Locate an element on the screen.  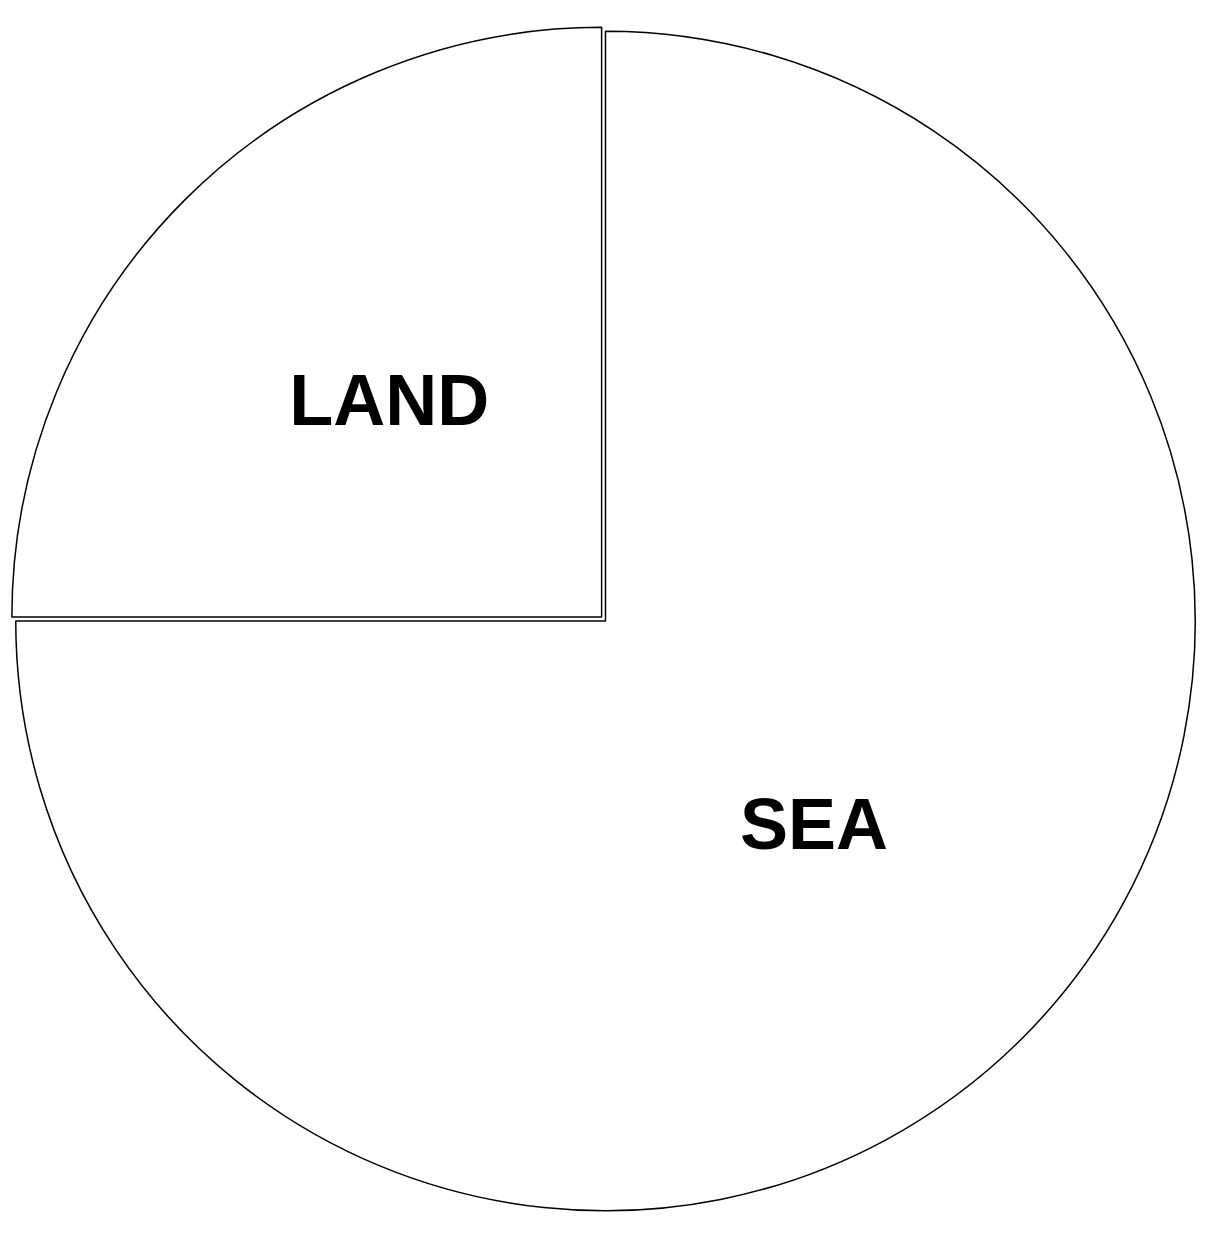
slice-label: LAND is located at coordinates (389, 399).